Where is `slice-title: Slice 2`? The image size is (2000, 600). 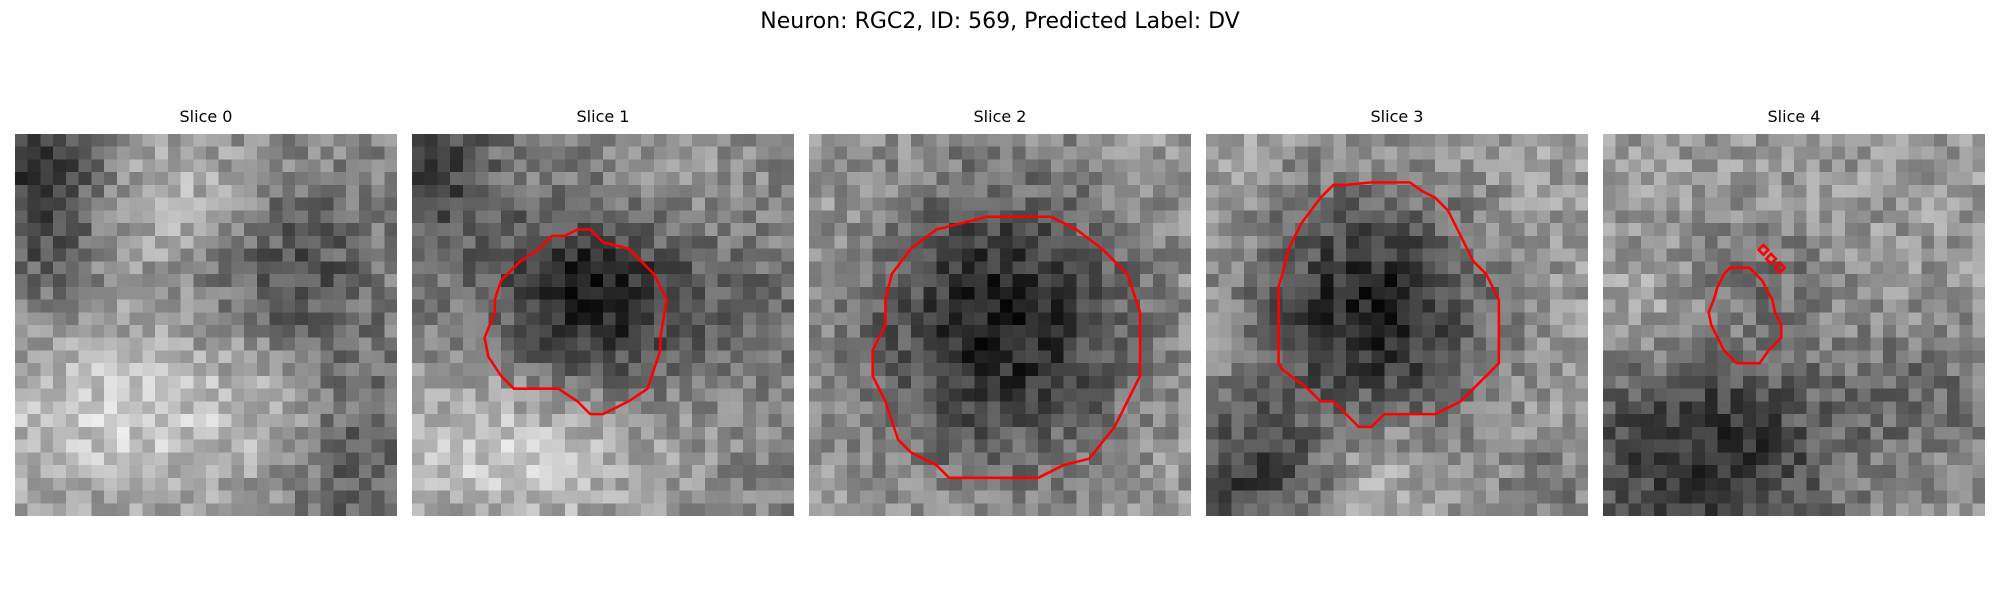 slice-title: Slice 2 is located at coordinates (1000, 117).